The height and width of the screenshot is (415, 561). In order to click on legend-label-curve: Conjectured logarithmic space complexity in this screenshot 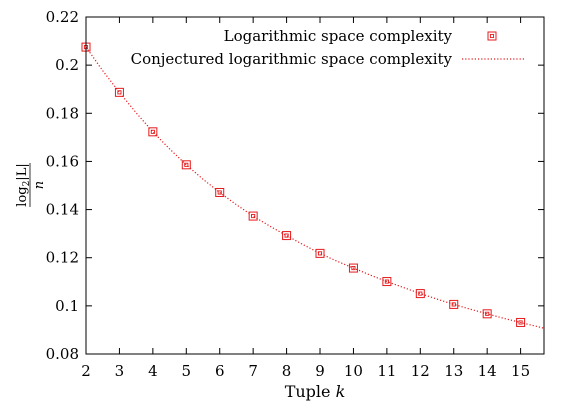, I will do `click(292, 59)`.